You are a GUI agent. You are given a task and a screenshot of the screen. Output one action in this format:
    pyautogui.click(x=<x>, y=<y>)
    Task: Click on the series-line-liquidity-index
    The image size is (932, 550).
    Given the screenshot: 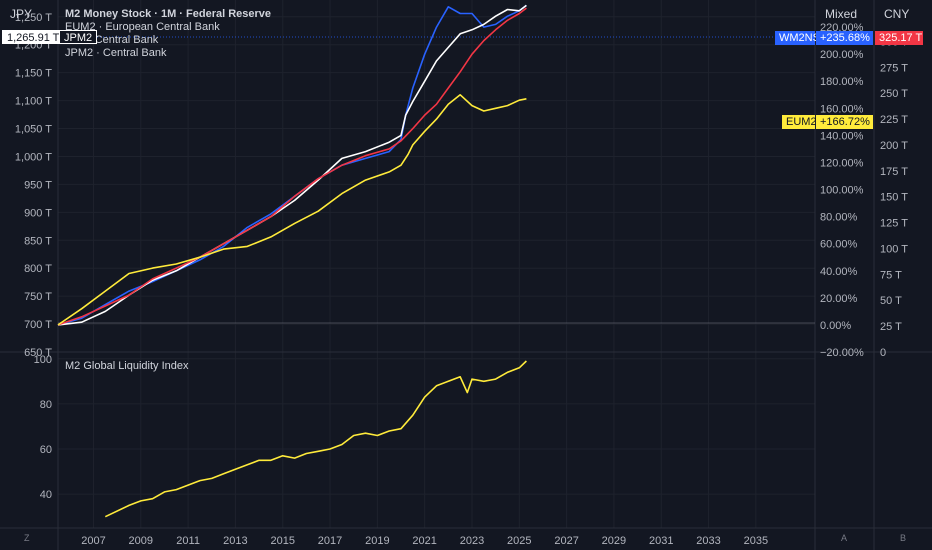 What is the action you would take?
    pyautogui.click(x=315, y=439)
    